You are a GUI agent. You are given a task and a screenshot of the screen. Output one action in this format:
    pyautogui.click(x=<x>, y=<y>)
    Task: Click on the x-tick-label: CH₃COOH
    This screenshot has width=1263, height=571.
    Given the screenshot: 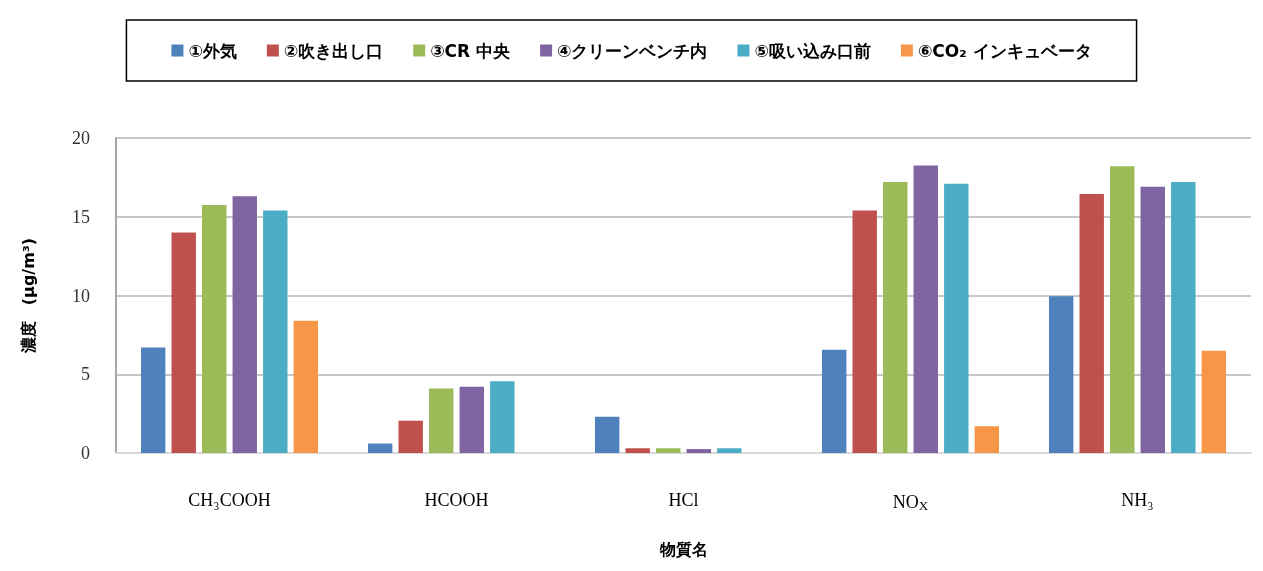 What is the action you would take?
    pyautogui.click(x=229, y=500)
    